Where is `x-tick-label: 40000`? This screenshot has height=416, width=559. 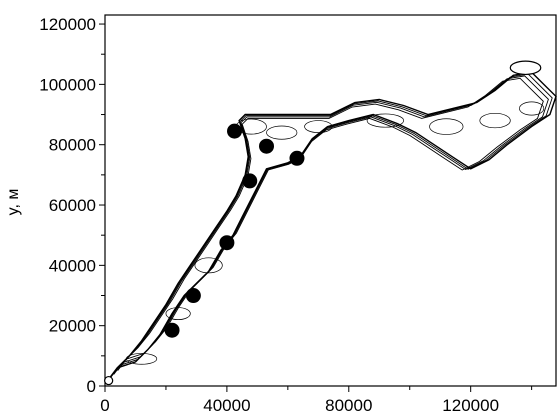
x-tick-label: 40000 is located at coordinates (226, 405).